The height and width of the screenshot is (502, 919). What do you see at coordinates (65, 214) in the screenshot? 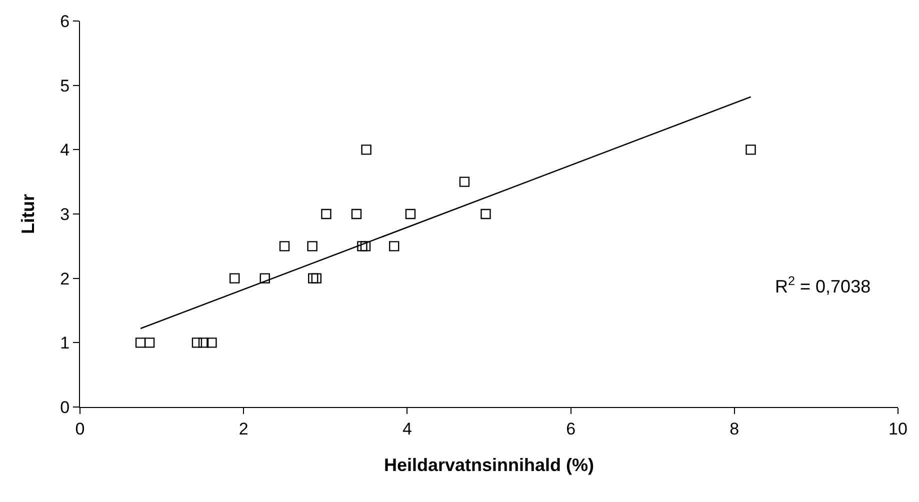
I see `y-tick-label: 3` at bounding box center [65, 214].